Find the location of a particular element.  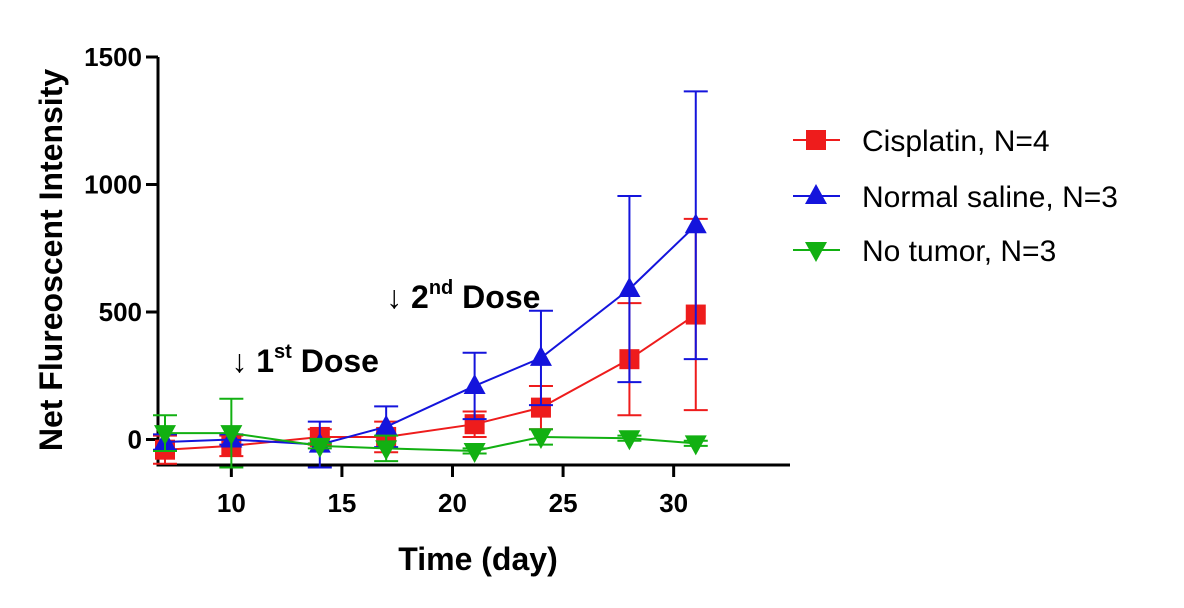

dose-annotation: ↓ 2nd Dose is located at coordinates (463, 296).